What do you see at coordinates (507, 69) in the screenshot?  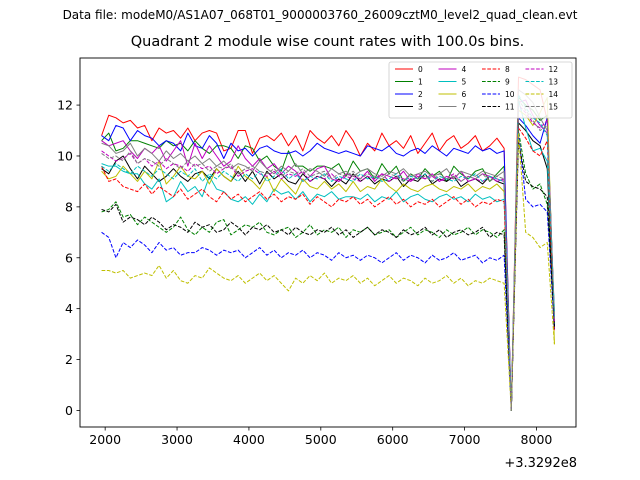 I see `legend-label-8: 8` at bounding box center [507, 69].